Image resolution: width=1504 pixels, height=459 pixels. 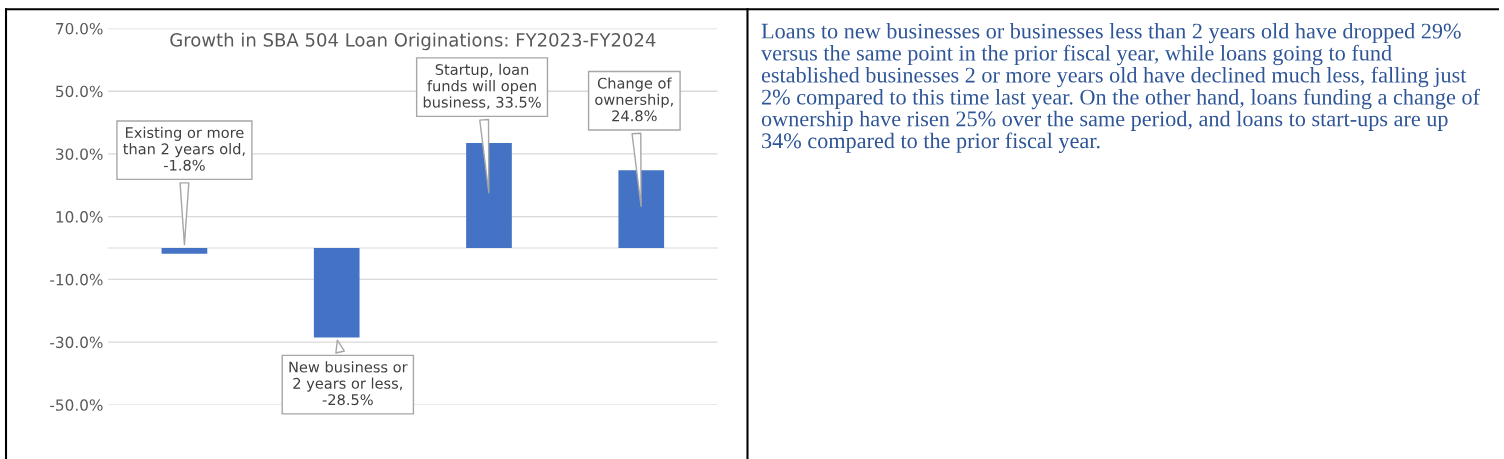 I want to click on y-tick-label: 70.0%, so click(x=79, y=28).